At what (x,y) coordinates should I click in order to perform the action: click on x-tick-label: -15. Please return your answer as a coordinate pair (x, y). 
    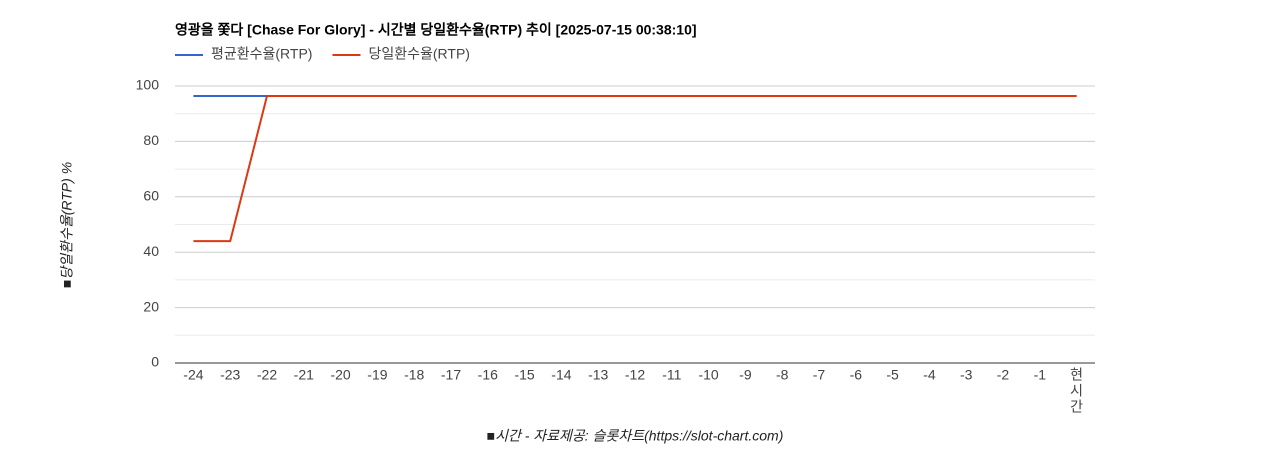
    Looking at the image, I should click on (524, 375).